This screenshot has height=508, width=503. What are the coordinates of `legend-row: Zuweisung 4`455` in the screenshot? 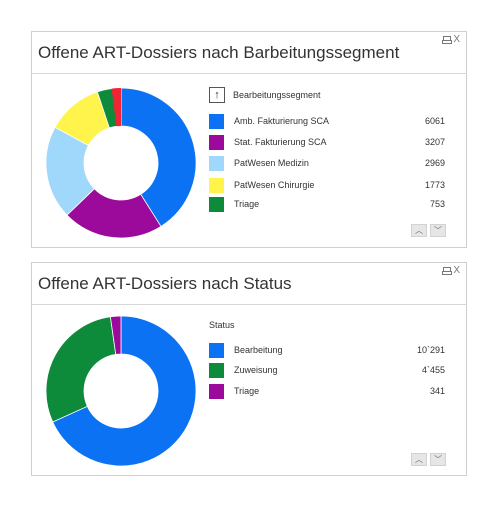 It's located at (327, 370).